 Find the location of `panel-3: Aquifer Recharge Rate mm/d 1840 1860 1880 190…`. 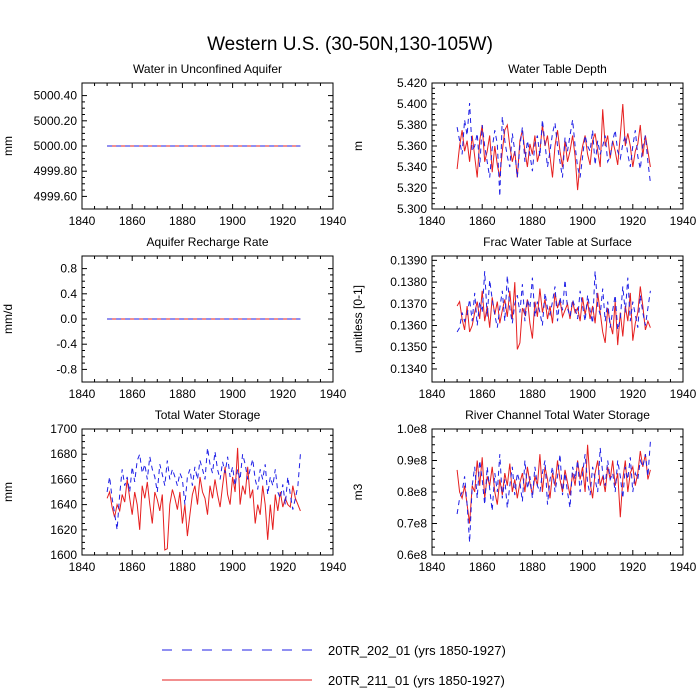

panel-3: Aquifer Recharge Rate mm/d 1840 1860 1880 190… is located at coordinates (174, 318).